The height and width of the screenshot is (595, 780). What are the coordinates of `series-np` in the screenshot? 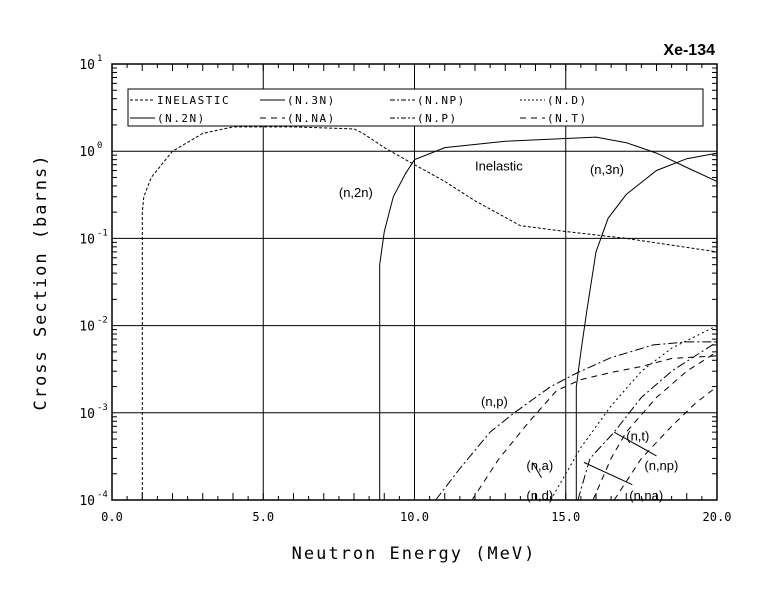 It's located at (576, 421).